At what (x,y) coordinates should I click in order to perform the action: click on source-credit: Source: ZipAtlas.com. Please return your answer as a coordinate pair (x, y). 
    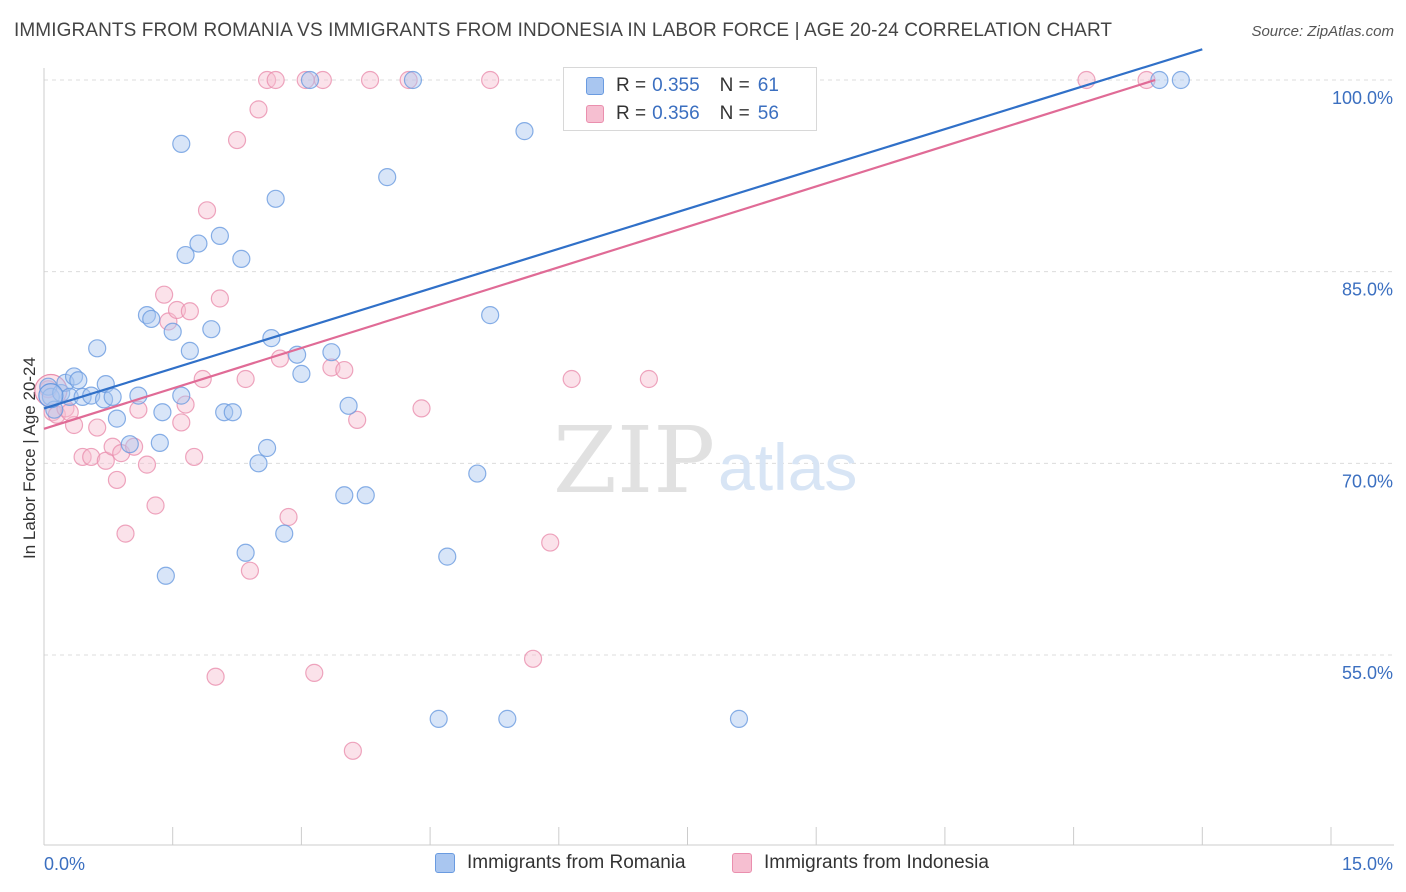
    Looking at the image, I should click on (1322, 31).